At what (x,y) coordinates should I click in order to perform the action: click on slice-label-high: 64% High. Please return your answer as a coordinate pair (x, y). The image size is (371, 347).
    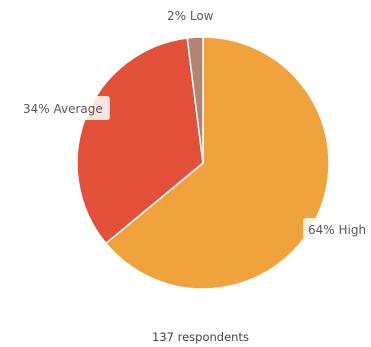
    Looking at the image, I should click on (337, 230).